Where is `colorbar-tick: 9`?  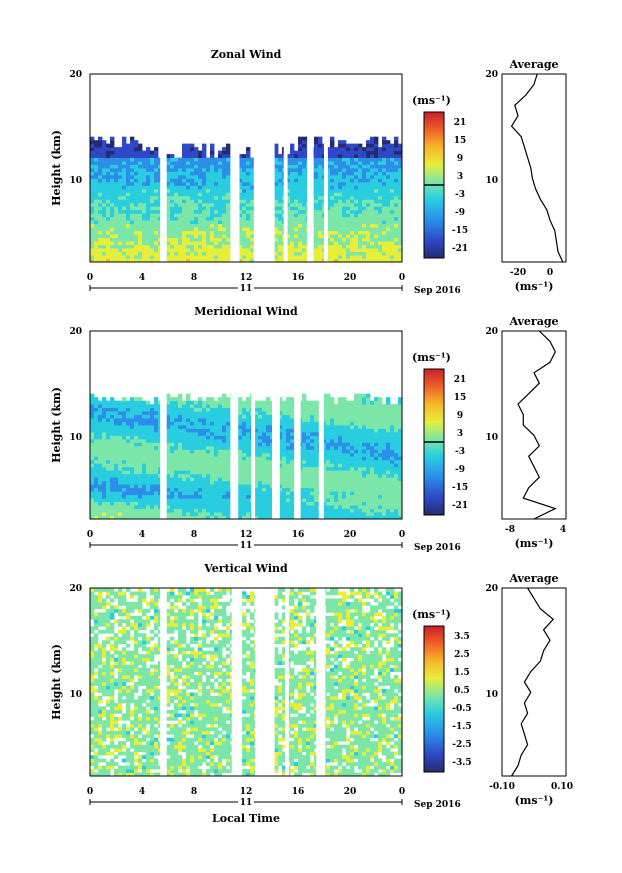 colorbar-tick: 9 is located at coordinates (460, 159).